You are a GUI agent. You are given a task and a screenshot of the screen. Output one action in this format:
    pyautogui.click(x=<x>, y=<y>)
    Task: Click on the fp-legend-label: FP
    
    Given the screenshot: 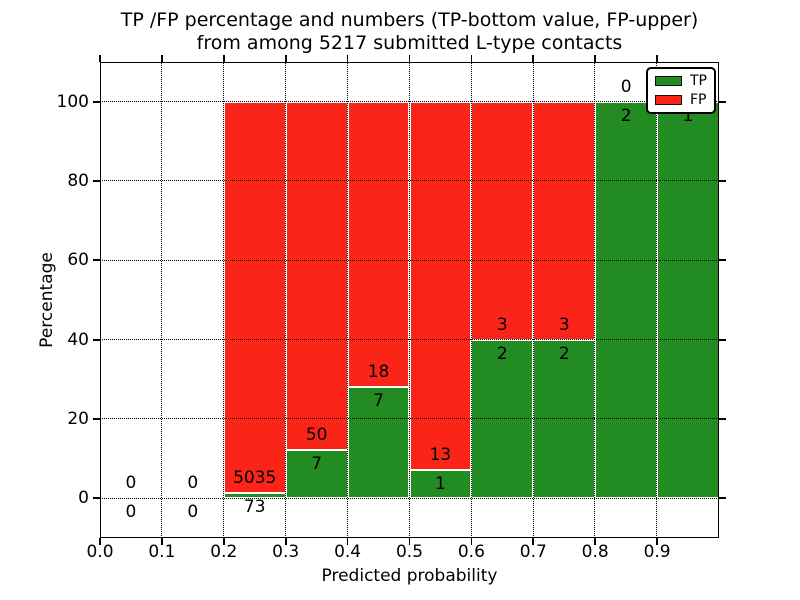 What is the action you would take?
    pyautogui.click(x=698, y=99)
    